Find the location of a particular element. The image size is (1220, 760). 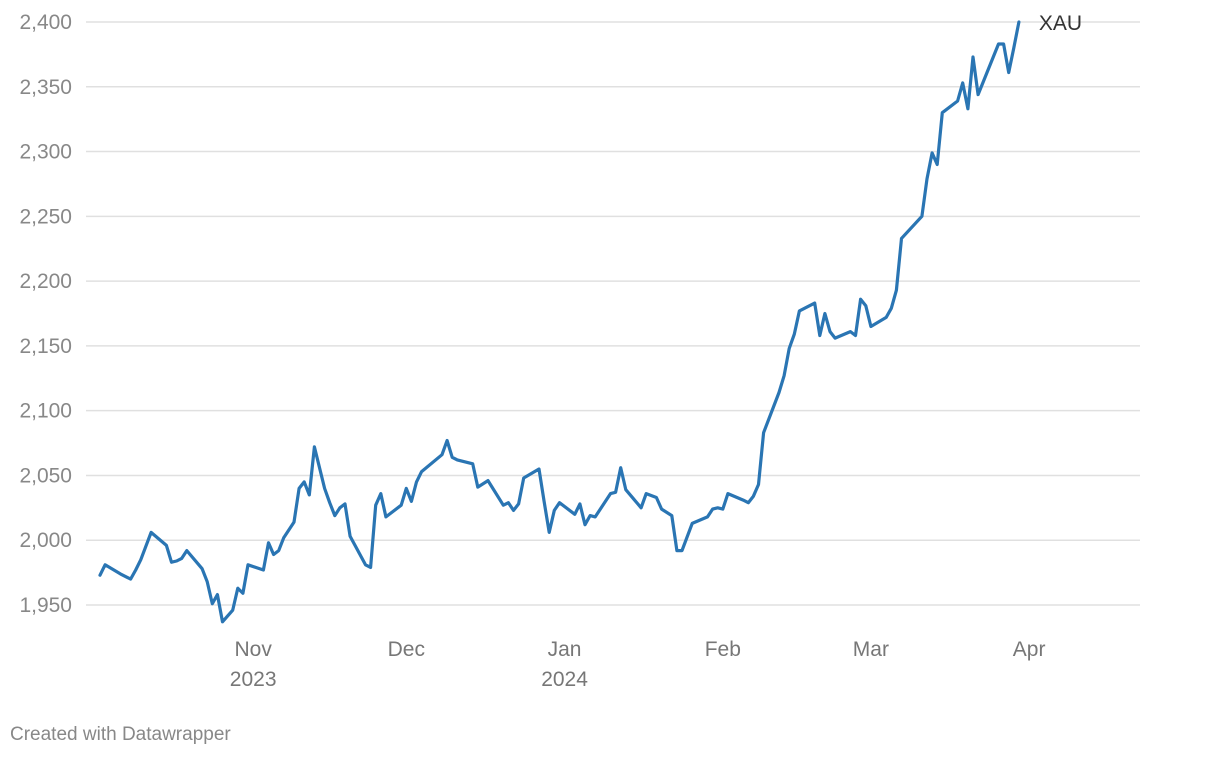

y-tick-label: 2,250 is located at coordinates (45, 216).